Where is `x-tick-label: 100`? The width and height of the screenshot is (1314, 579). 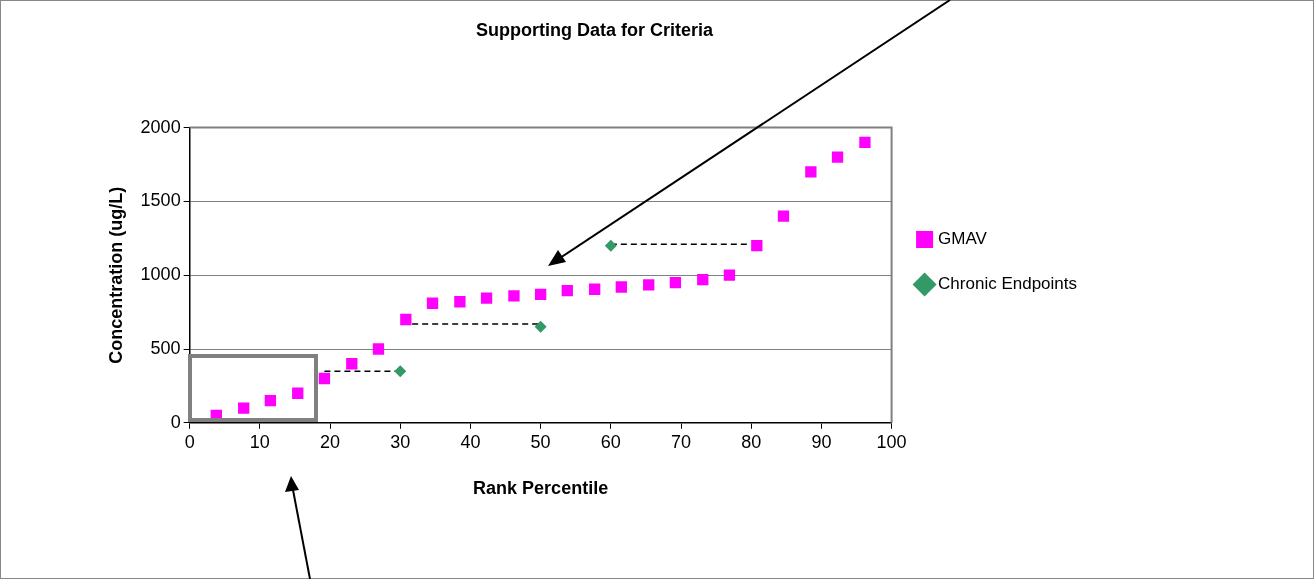
x-tick-label: 100 is located at coordinates (891, 441).